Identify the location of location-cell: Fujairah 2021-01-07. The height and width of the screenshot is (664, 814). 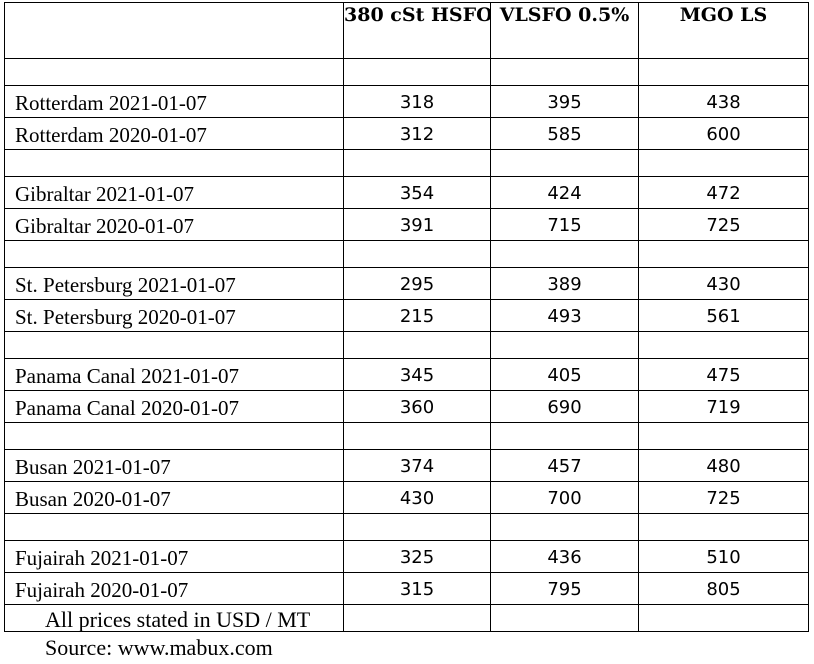
(174, 556).